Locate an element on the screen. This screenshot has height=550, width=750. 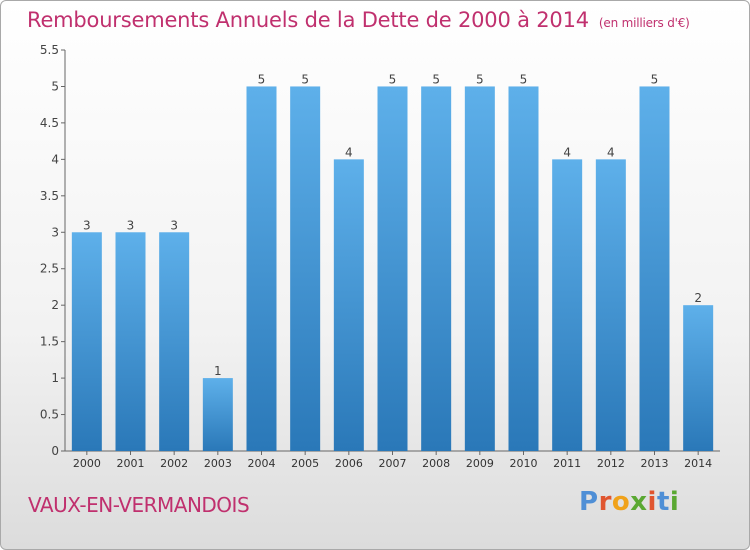
data-label: 2 is located at coordinates (698, 298).